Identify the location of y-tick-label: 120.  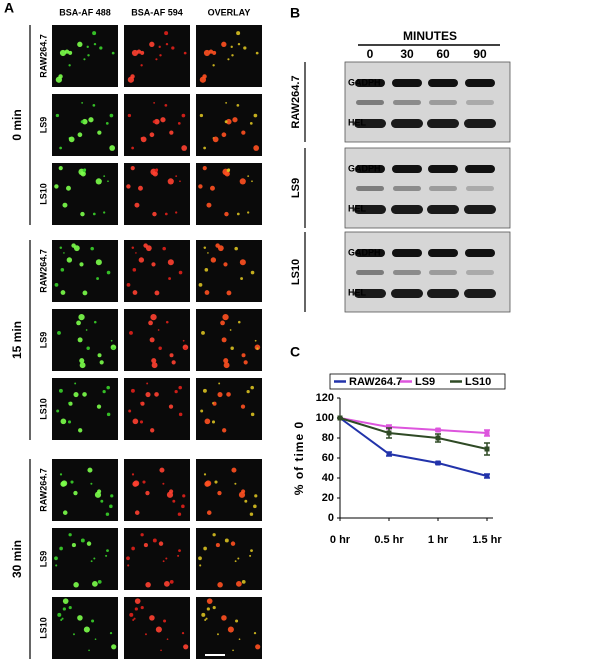
(325, 398).